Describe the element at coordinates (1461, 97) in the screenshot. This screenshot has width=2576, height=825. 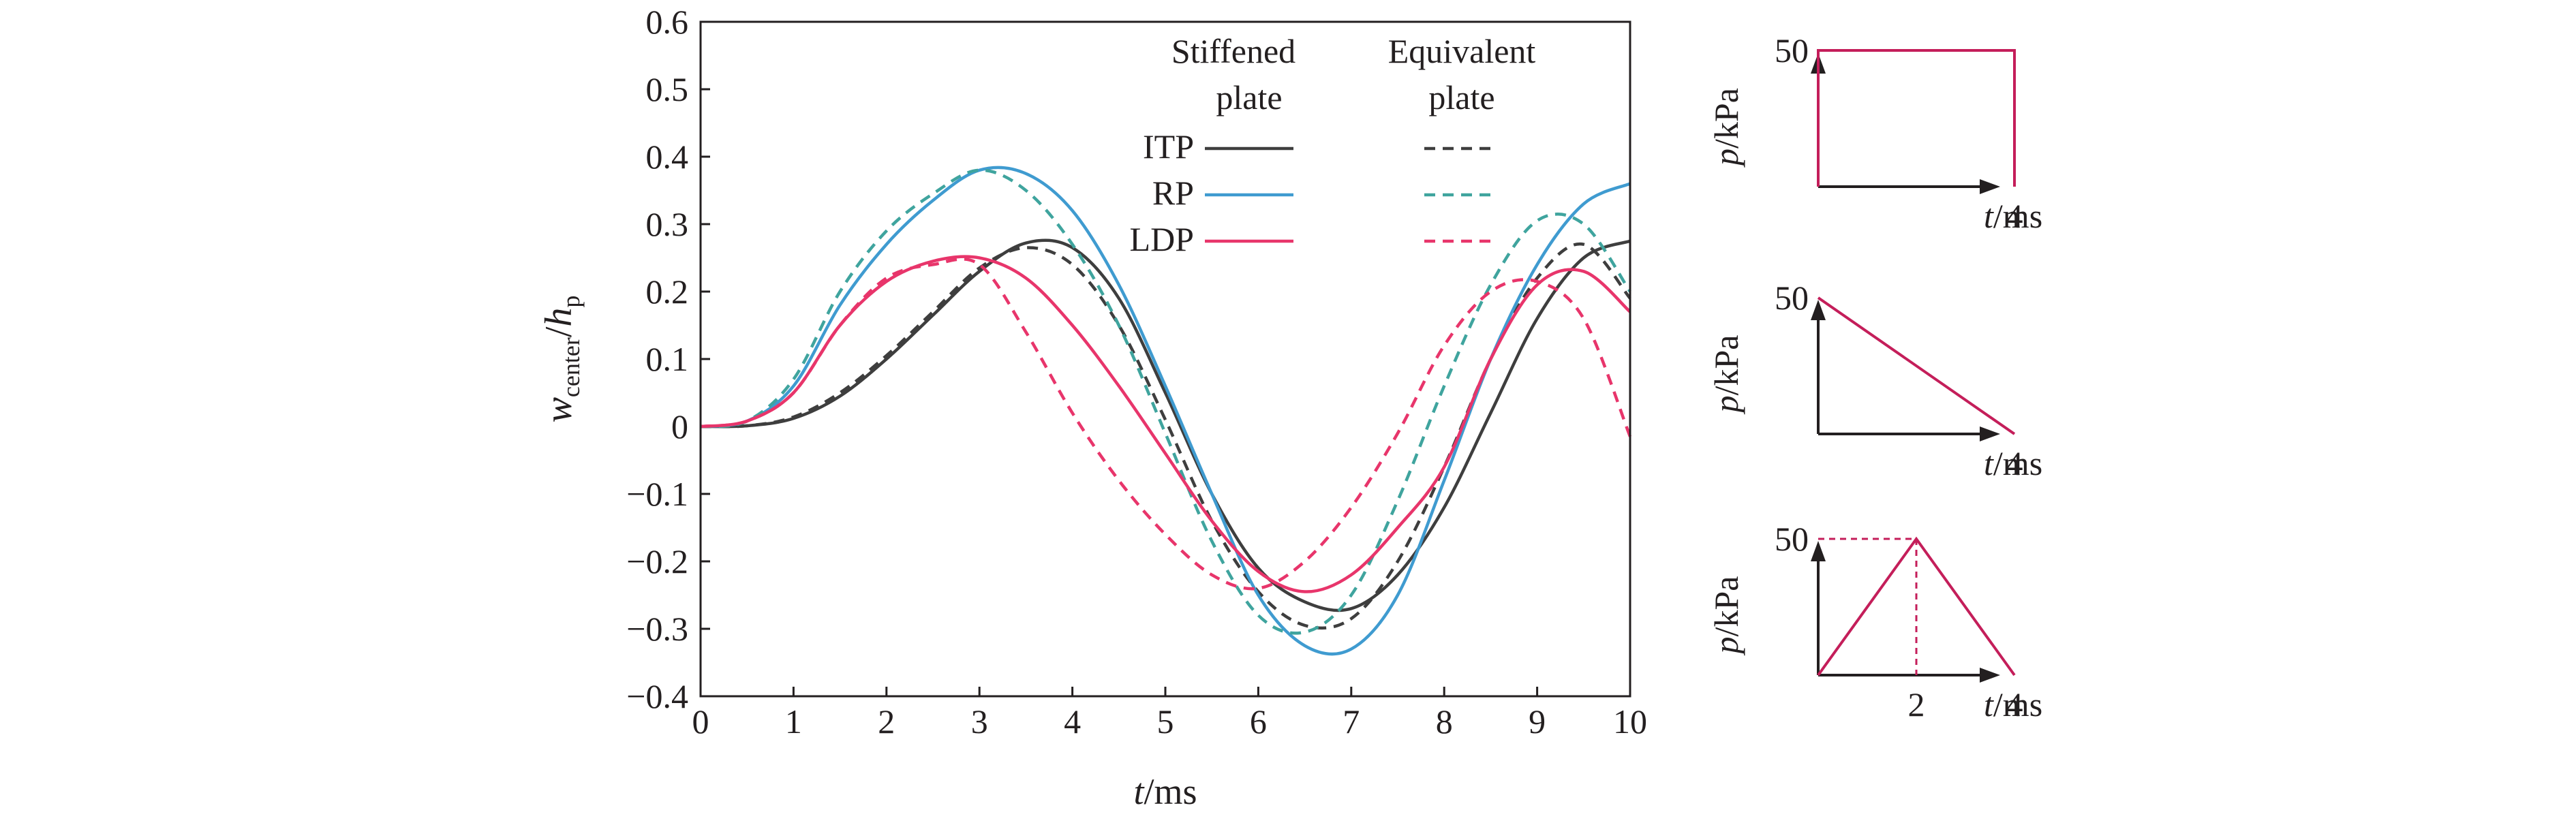
I see `legend-header-equivalent-line2: plate` at that location.